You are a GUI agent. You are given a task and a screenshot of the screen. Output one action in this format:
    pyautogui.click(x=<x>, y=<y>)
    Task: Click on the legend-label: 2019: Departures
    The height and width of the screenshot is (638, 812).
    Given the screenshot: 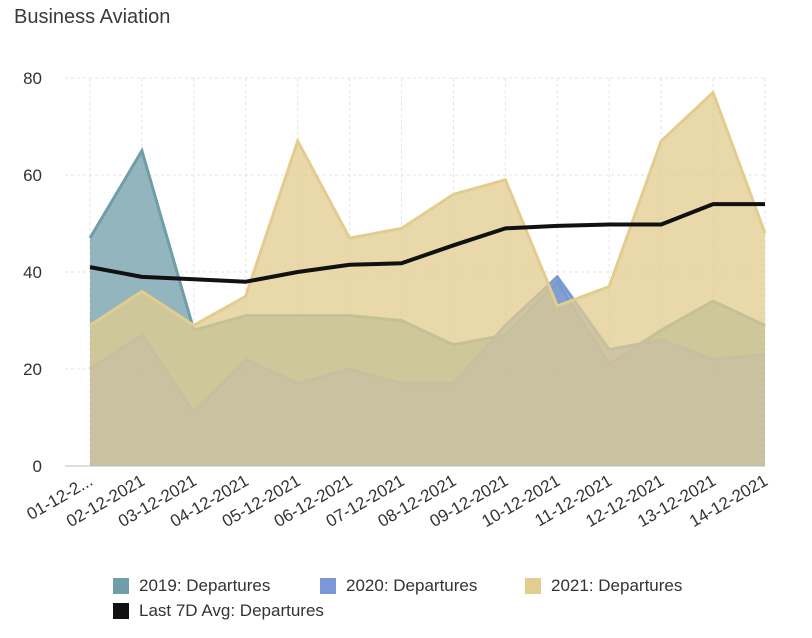 What is the action you would take?
    pyautogui.click(x=205, y=585)
    